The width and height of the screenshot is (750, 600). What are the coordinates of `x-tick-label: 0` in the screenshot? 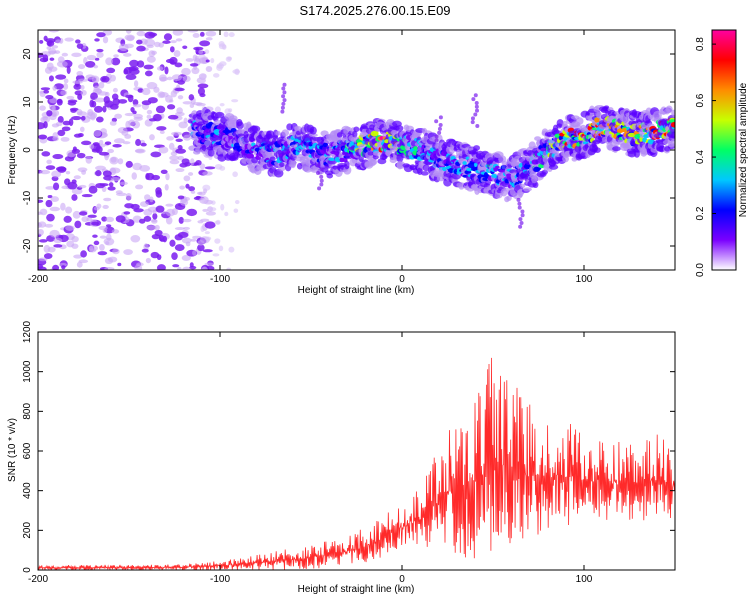 It's located at (402, 579).